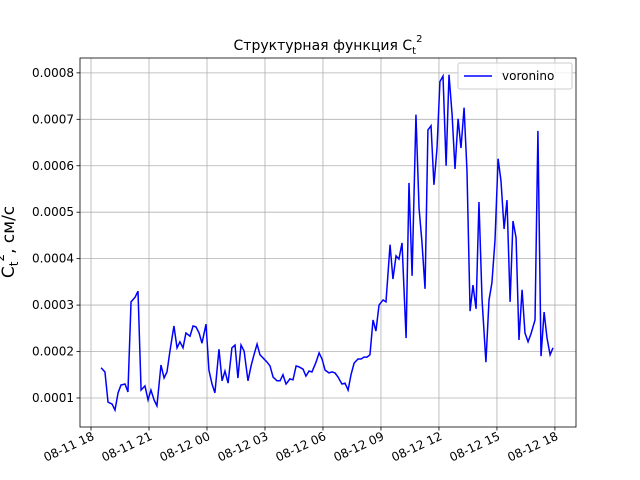  I want to click on legend-label: voronino, so click(528, 76).